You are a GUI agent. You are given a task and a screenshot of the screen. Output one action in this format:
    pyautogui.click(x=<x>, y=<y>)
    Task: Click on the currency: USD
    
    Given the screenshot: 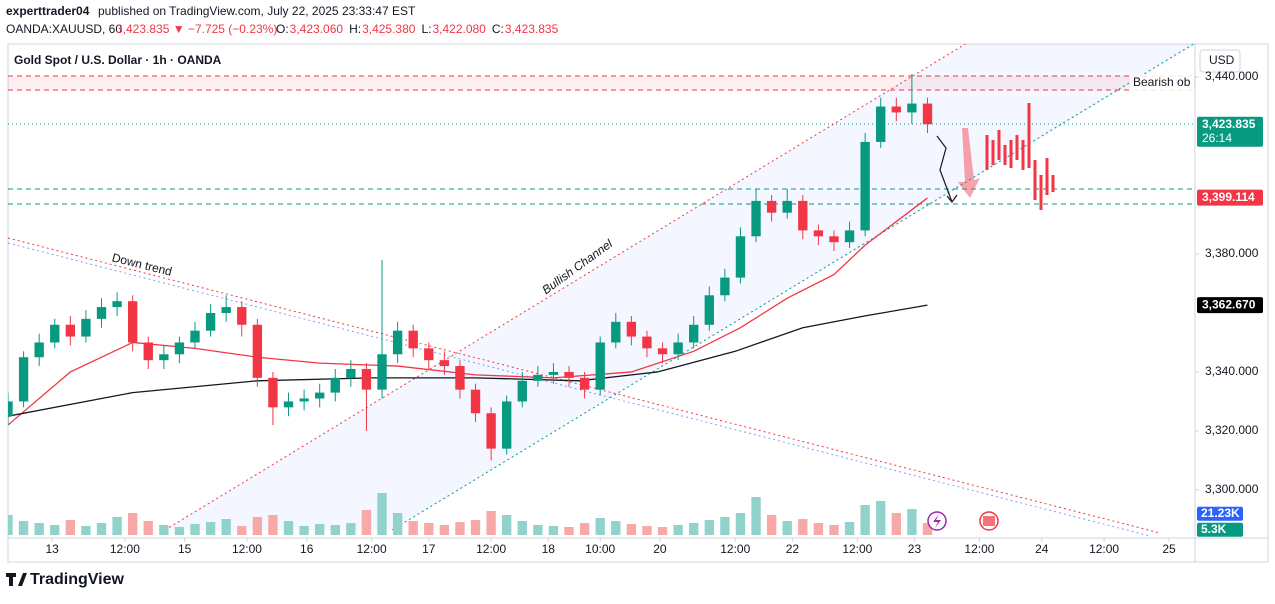 What is the action you would take?
    pyautogui.click(x=1222, y=60)
    